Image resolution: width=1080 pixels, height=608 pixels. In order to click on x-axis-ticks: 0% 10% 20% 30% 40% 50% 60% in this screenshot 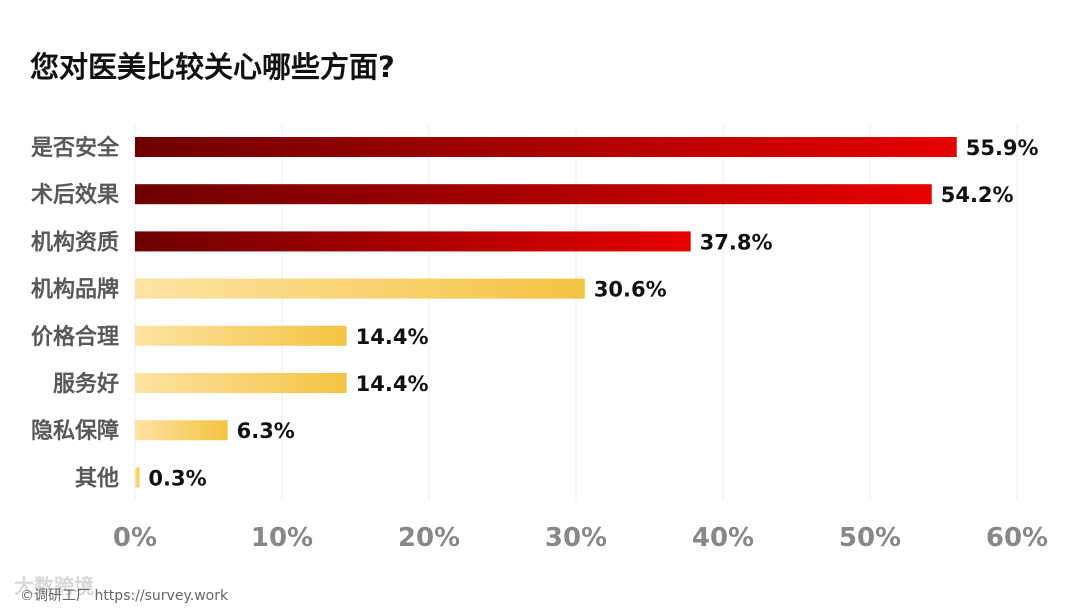, I will do `click(580, 538)`.